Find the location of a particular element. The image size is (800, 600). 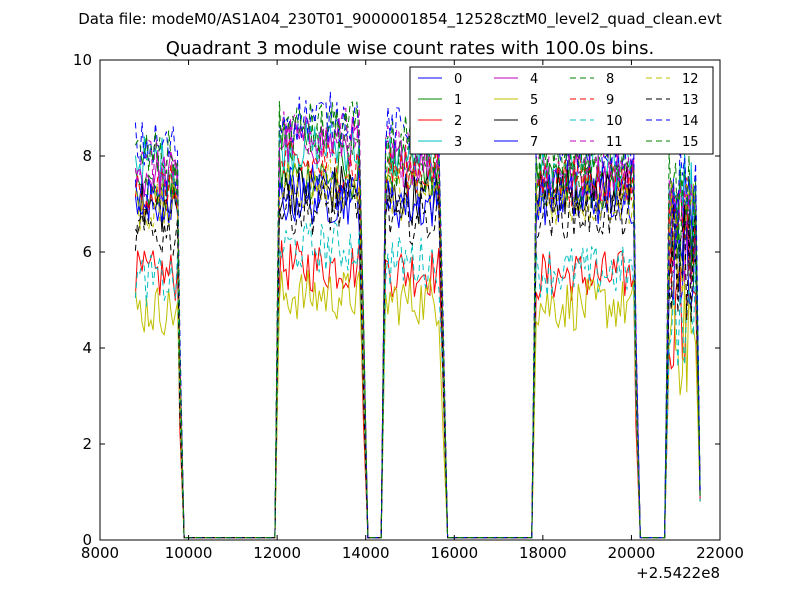

legend-label-14: 14 is located at coordinates (690, 121).